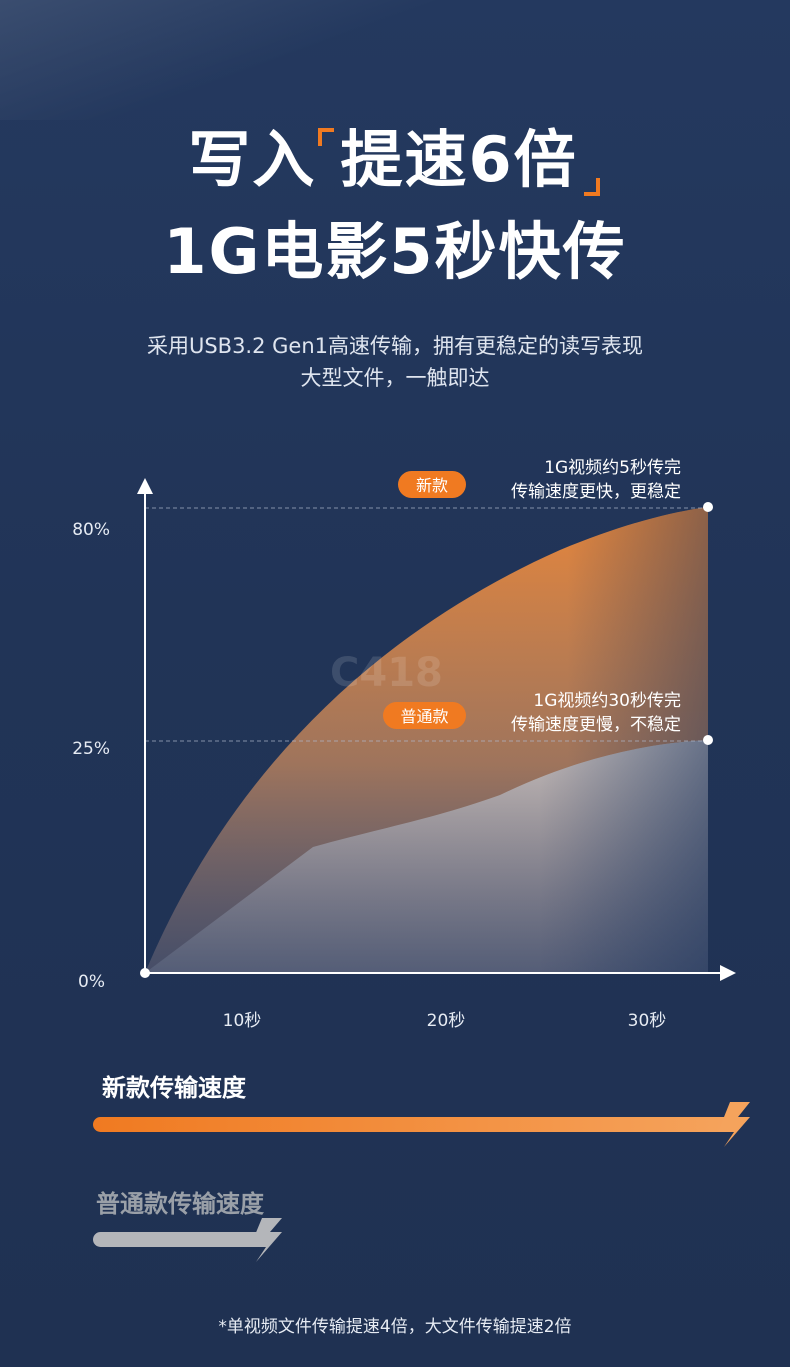 The width and height of the screenshot is (790, 1367). I want to click on legend-old-title: 普通款传输速度, so click(180, 1204).